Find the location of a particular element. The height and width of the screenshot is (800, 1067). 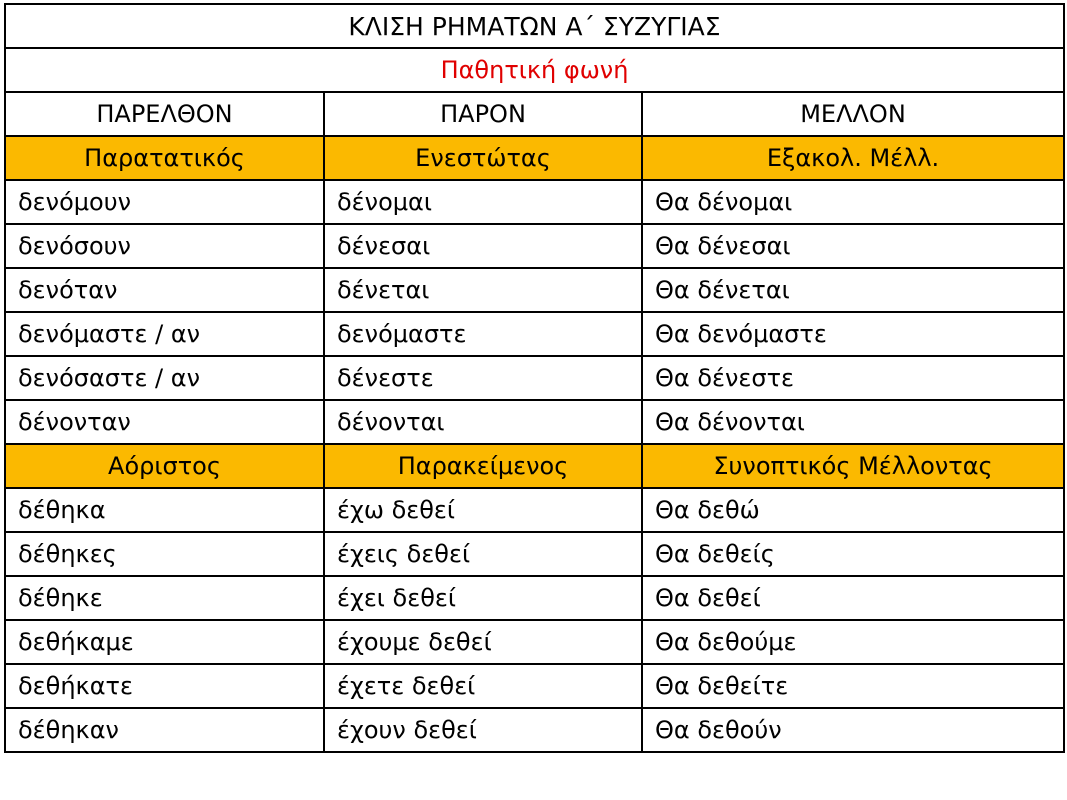

form-row: δεθήκαμε έχουμε δεθεί Θα δεθούμε is located at coordinates (534, 642).